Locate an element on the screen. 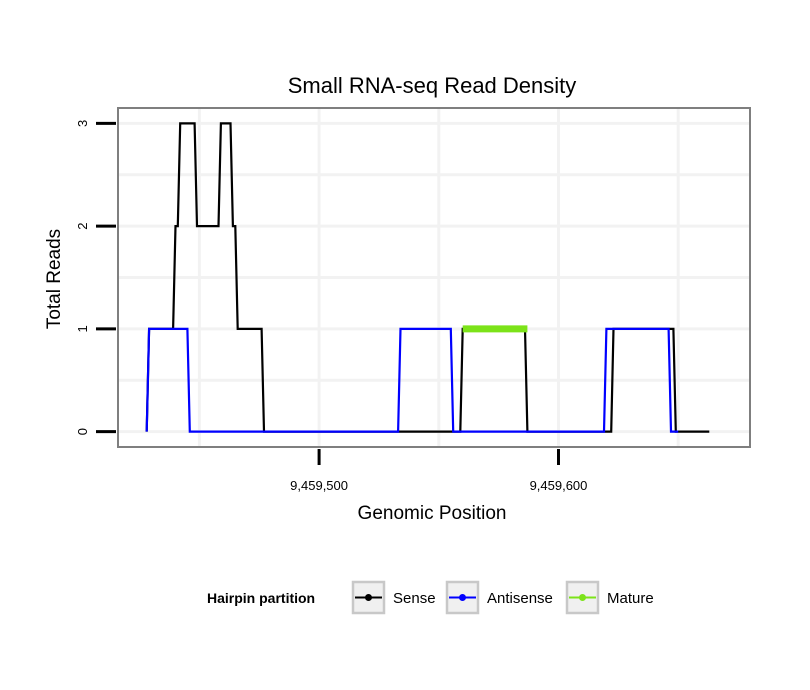 Image resolution: width=810 pixels, height=690 pixels. legend-label: Sense is located at coordinates (414, 598).